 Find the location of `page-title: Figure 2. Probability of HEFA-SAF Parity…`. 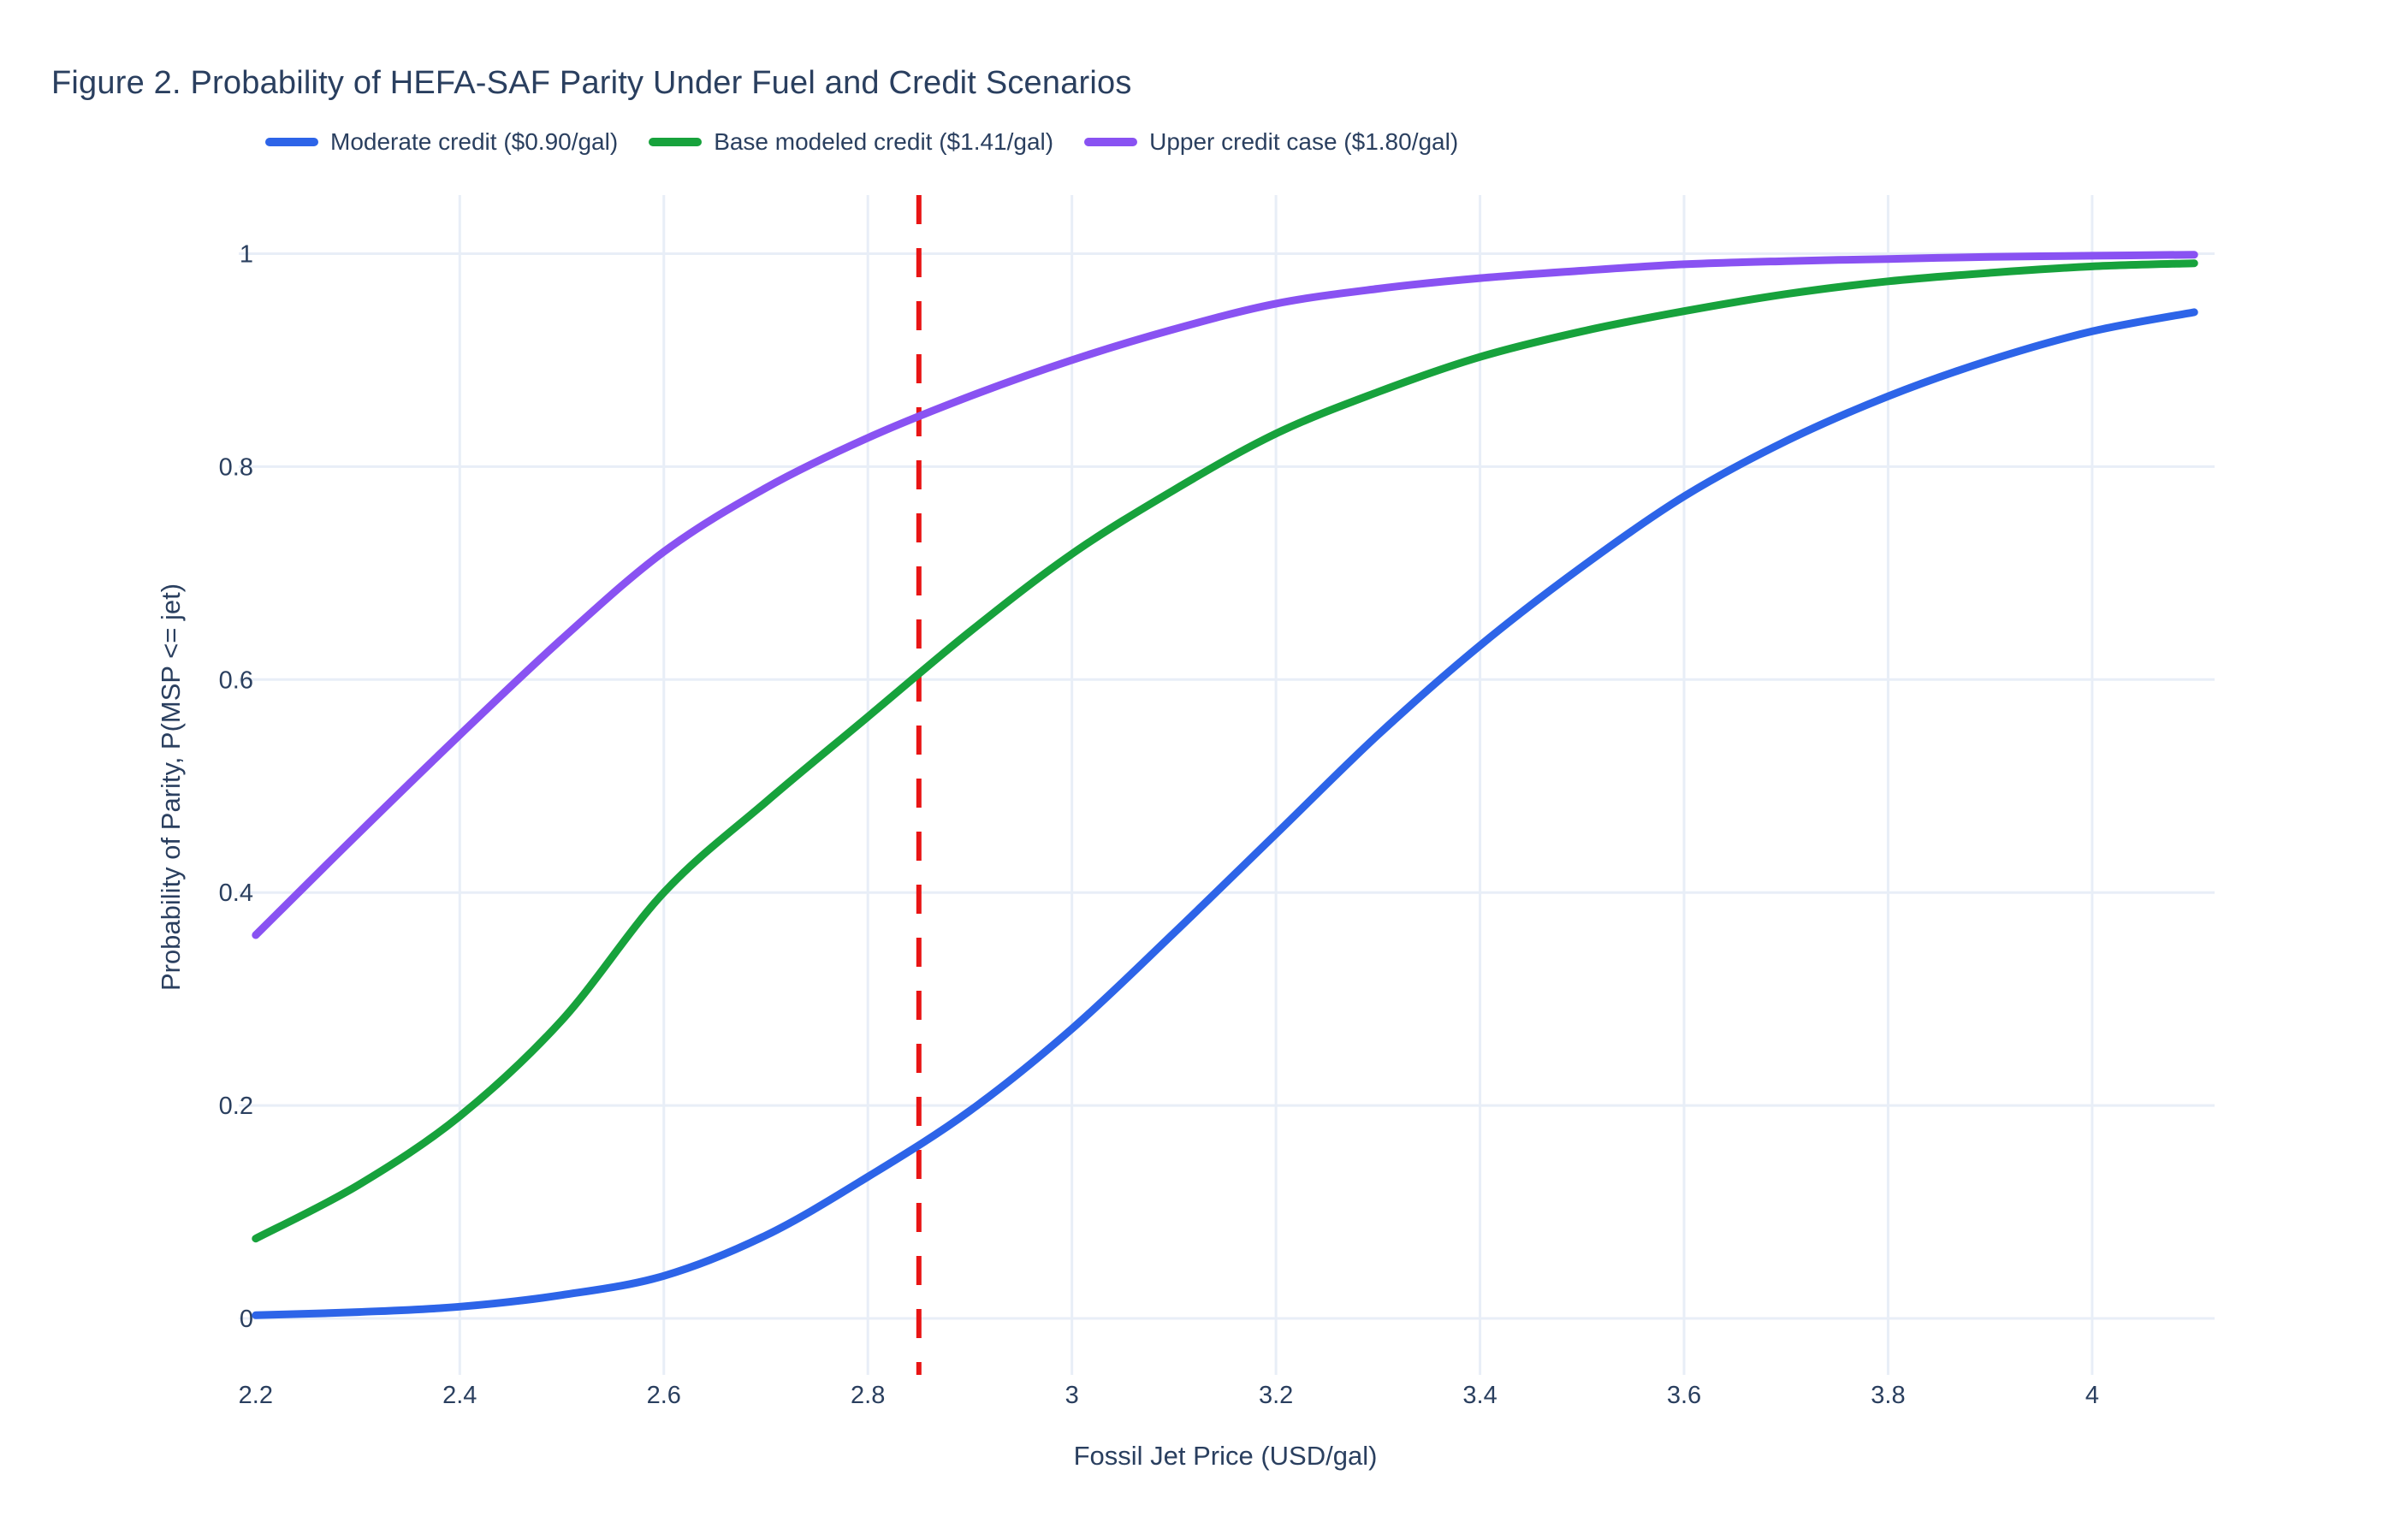

page-title: Figure 2. Probability of HEFA-SAF Parity… is located at coordinates (591, 83).